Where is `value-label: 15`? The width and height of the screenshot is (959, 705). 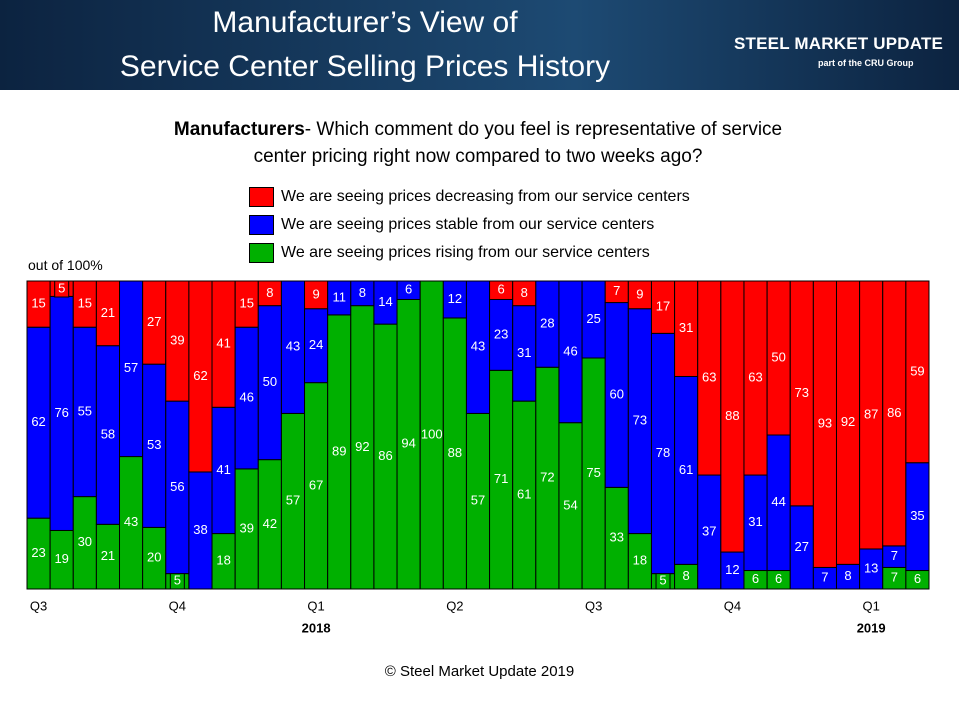
value-label: 15 is located at coordinates (246, 303).